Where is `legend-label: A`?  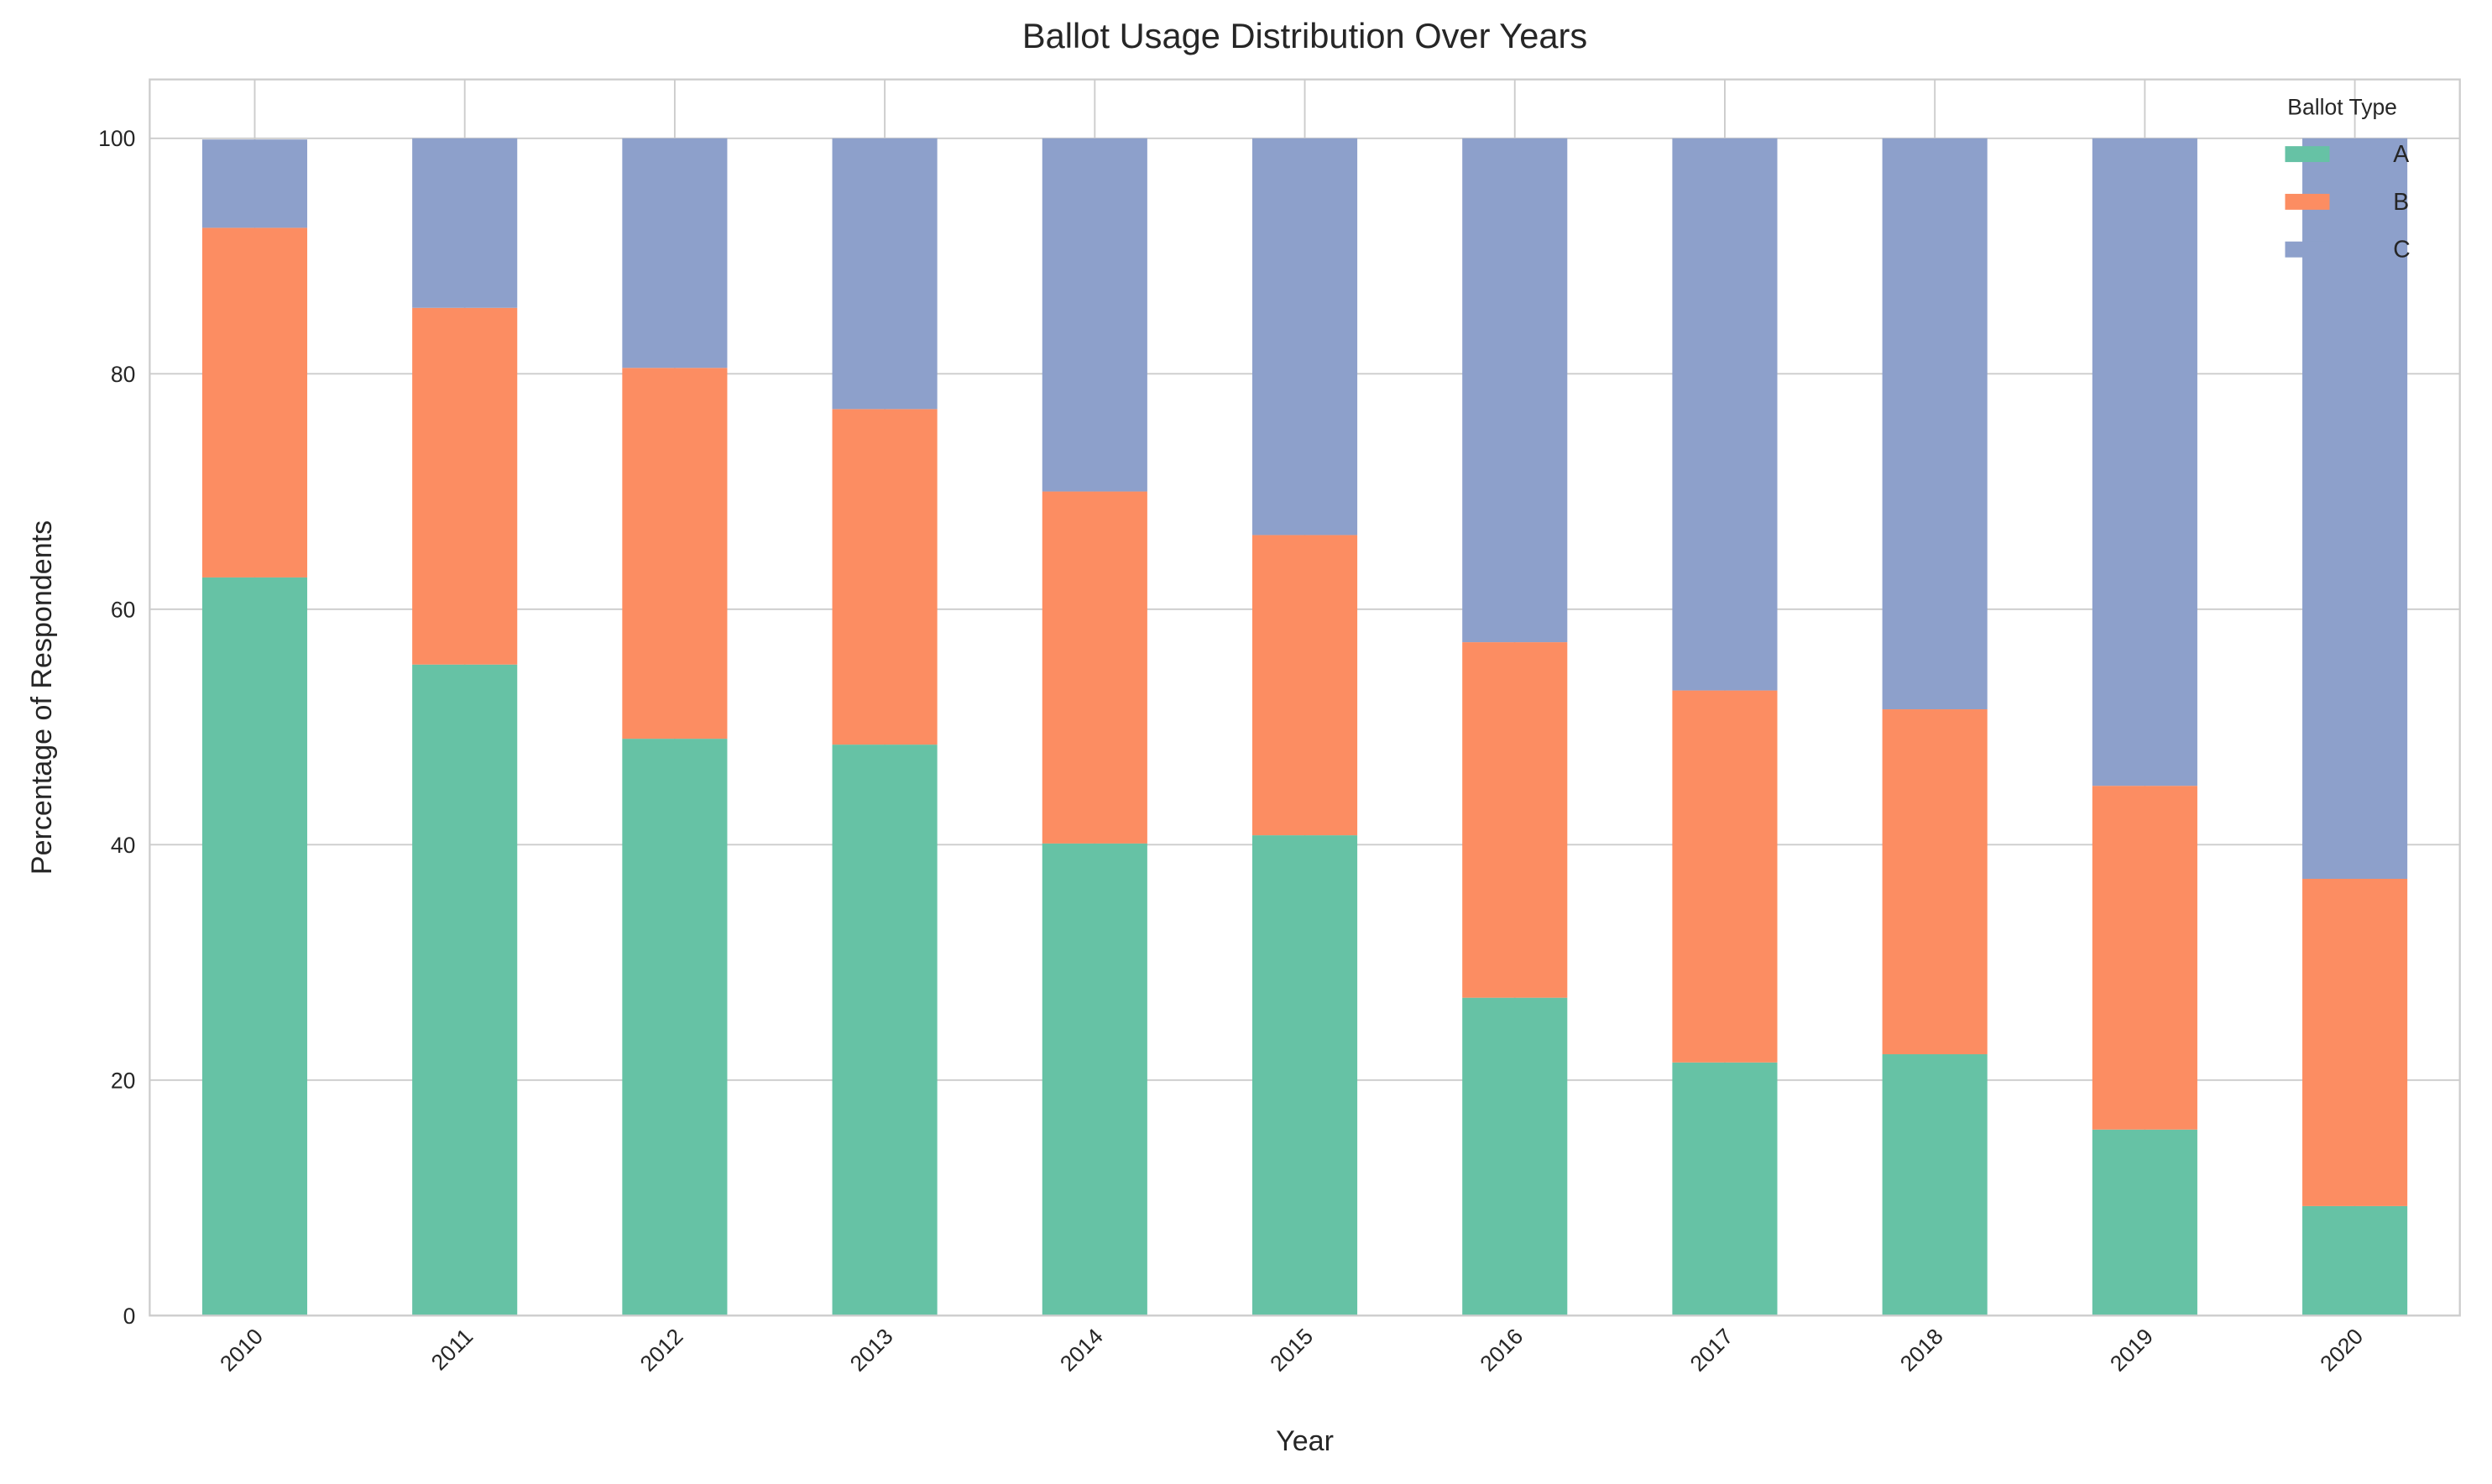 legend-label: A is located at coordinates (2401, 154).